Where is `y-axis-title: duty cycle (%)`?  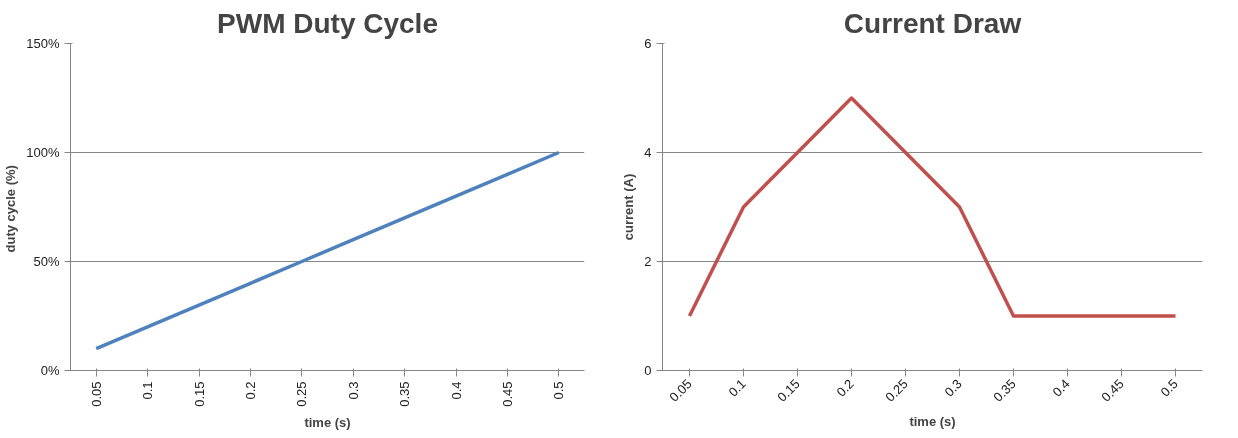 y-axis-title: duty cycle (%) is located at coordinates (11, 209).